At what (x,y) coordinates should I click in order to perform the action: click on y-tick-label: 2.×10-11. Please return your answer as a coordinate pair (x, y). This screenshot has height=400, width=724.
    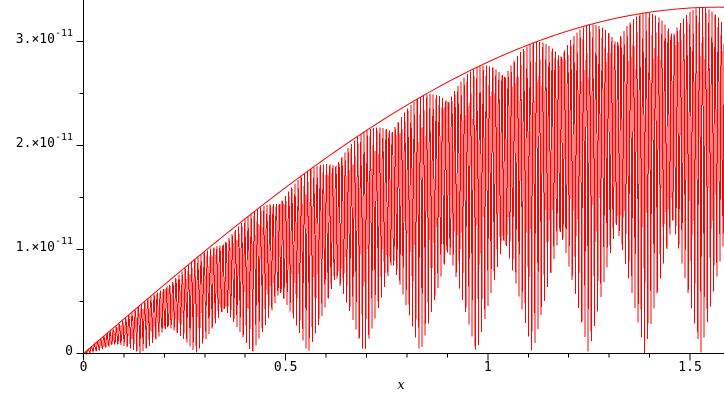
    Looking at the image, I should click on (44, 141).